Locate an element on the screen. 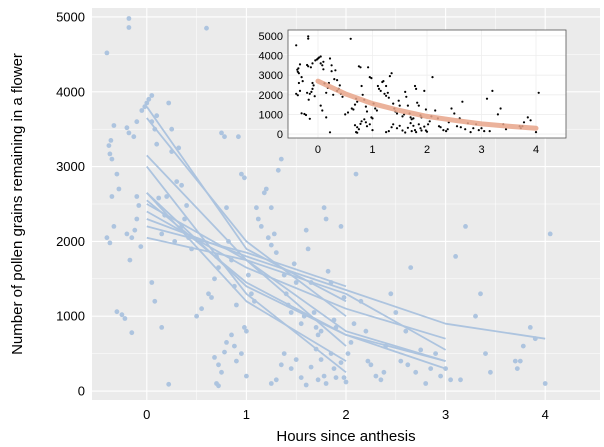  inset-grid is located at coordinates (427, 84).